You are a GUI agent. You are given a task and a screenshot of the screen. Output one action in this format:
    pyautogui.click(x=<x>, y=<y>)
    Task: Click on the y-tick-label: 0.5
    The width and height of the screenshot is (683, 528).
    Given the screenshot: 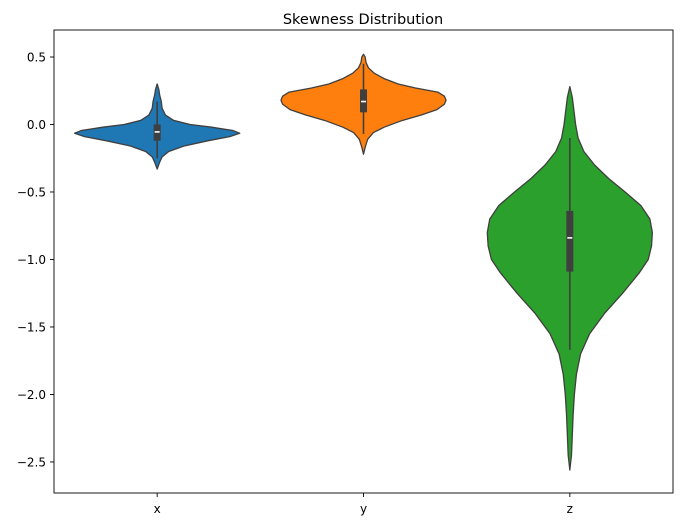 What is the action you would take?
    pyautogui.click(x=36, y=57)
    